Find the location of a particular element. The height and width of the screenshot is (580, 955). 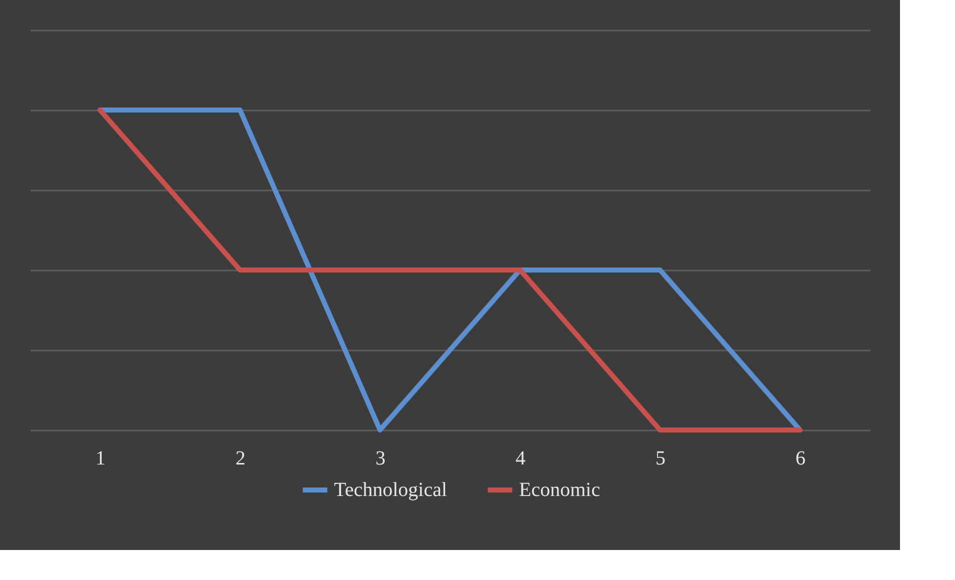

legend-label: Technological is located at coordinates (391, 490).